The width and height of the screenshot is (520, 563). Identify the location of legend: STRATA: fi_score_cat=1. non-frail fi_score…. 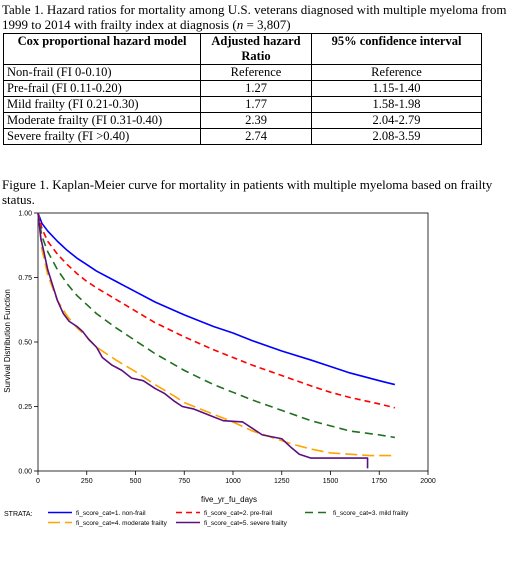
(206, 518).